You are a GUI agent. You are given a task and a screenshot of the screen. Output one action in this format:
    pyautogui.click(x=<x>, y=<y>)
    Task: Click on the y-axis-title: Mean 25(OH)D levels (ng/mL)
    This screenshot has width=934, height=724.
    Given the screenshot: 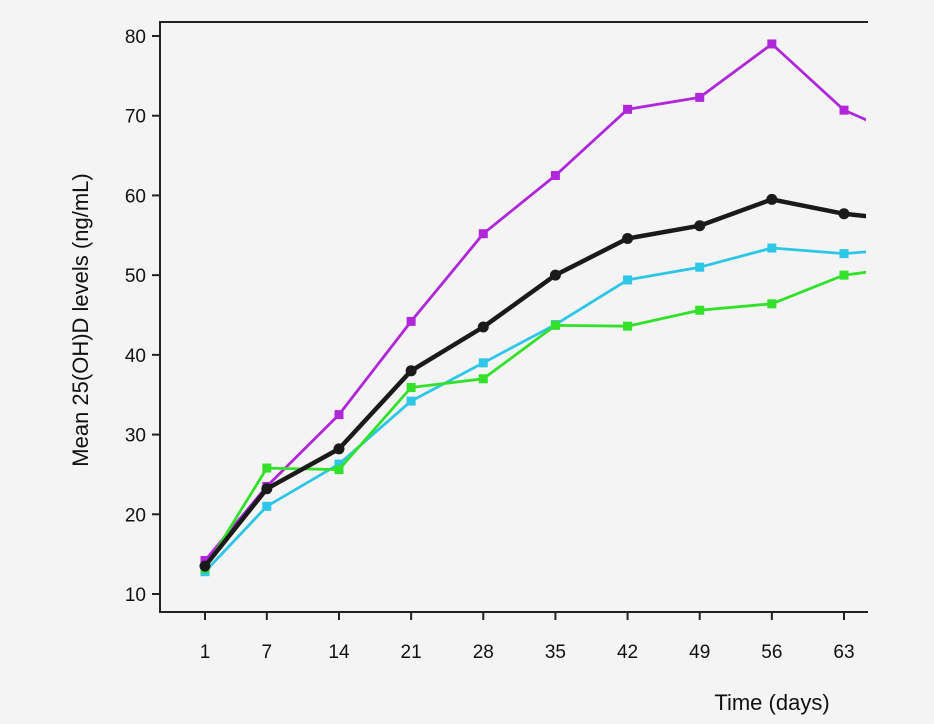 What is the action you would take?
    pyautogui.click(x=80, y=319)
    